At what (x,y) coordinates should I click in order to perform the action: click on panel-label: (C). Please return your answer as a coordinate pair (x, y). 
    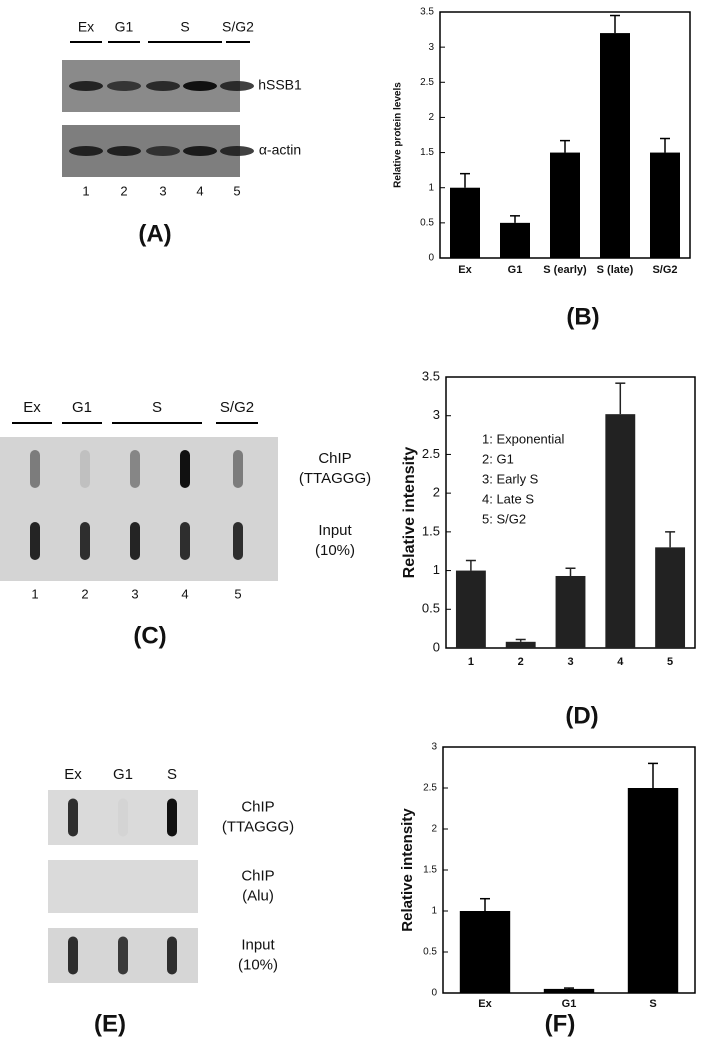
    Looking at the image, I should click on (149, 635).